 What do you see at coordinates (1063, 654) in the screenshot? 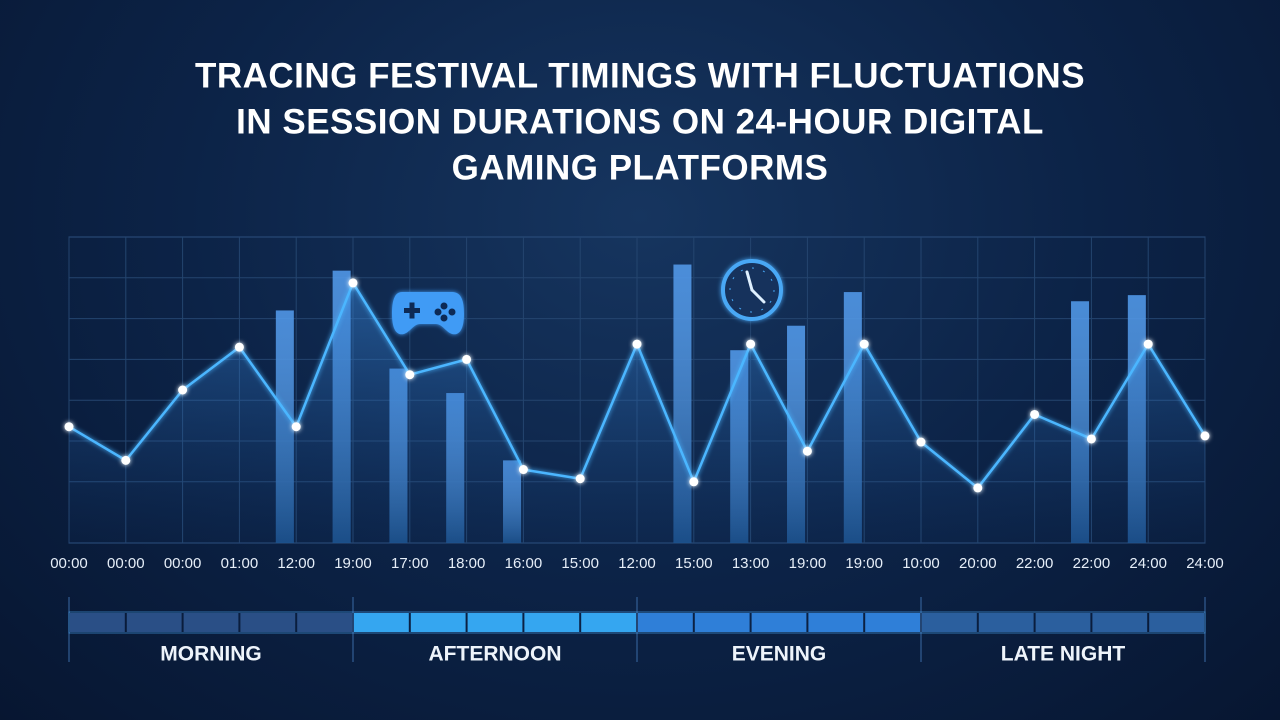
I see `period-label: LATE NIGHT` at bounding box center [1063, 654].